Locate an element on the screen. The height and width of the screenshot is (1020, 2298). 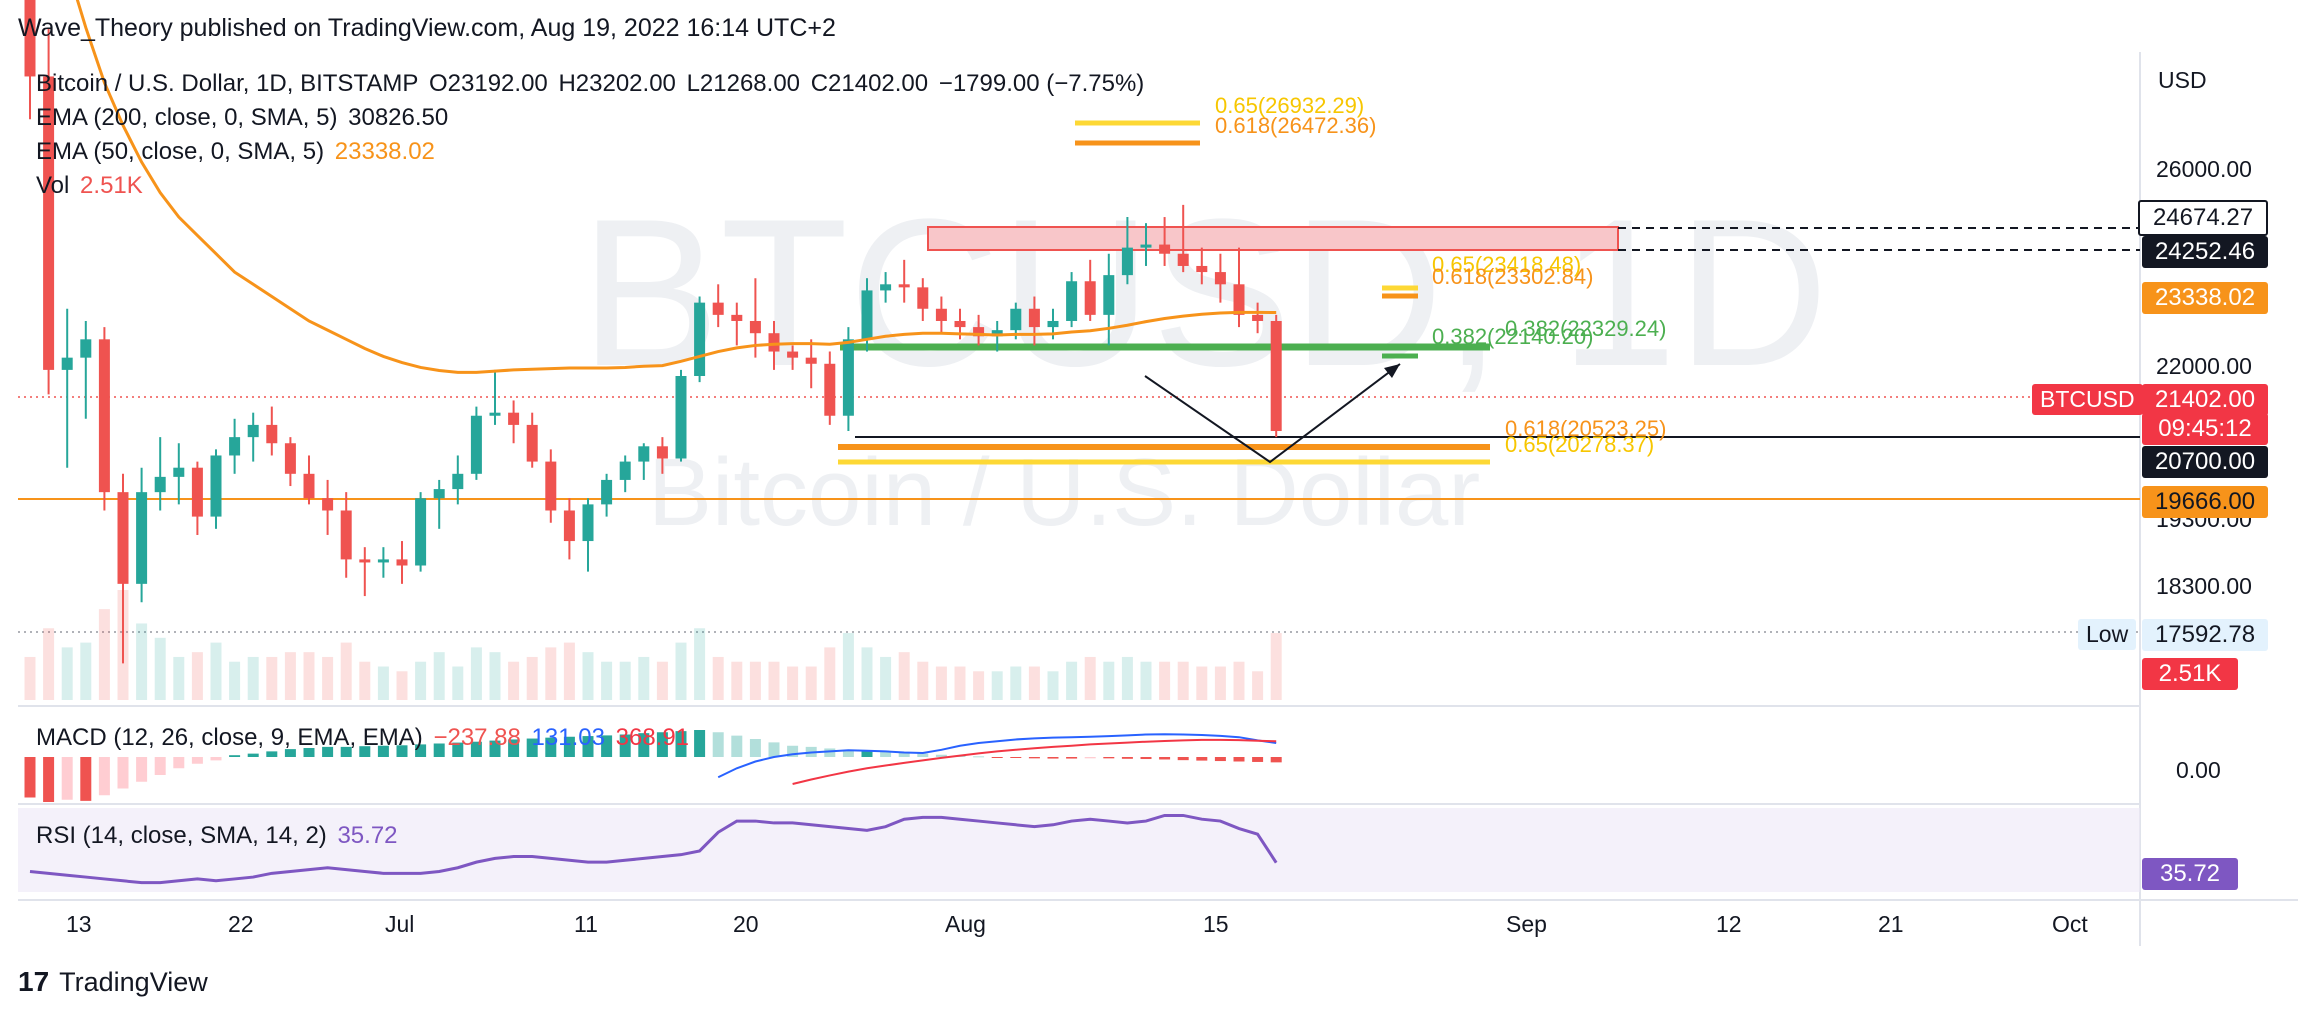
watermark-ticker: BTCUSD, 1D is located at coordinates (1204, 292).